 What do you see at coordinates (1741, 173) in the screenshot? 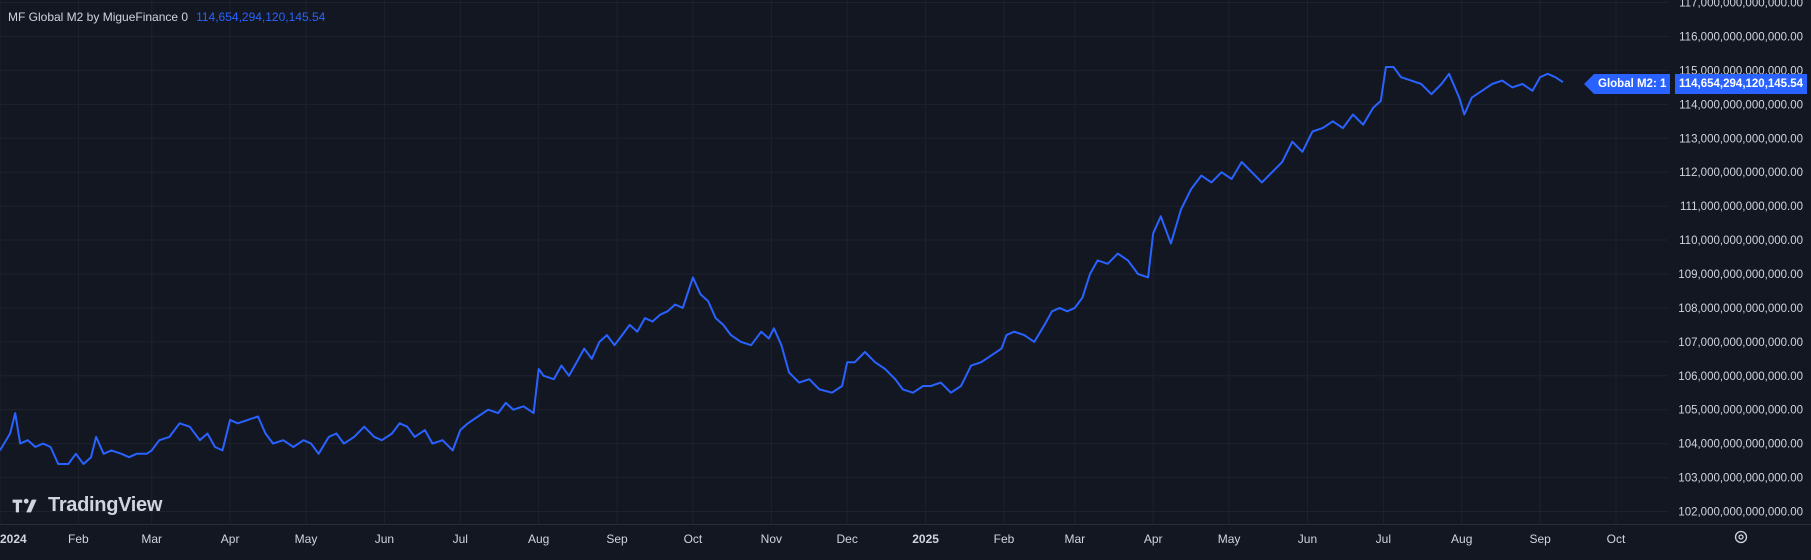
I see `y-tick-label: 112,000,000,000,000.00` at bounding box center [1741, 173].